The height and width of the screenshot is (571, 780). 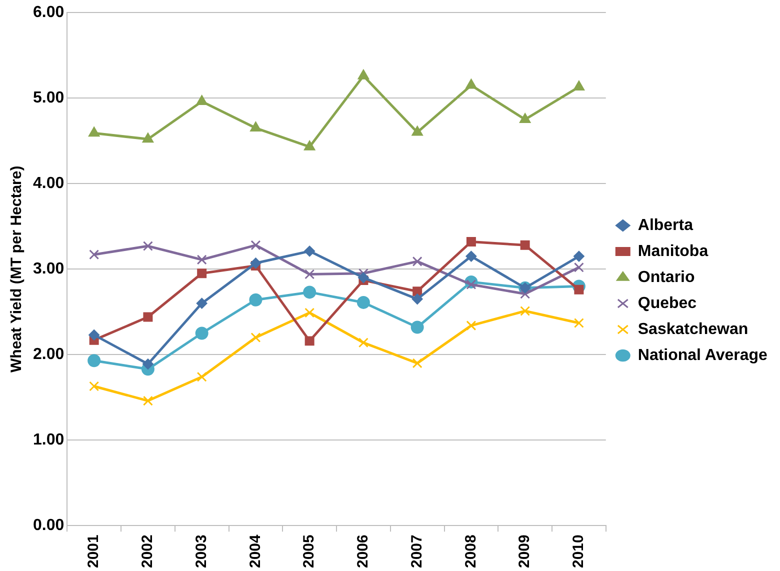 What do you see at coordinates (666, 277) in the screenshot?
I see `legend-label: Ontario` at bounding box center [666, 277].